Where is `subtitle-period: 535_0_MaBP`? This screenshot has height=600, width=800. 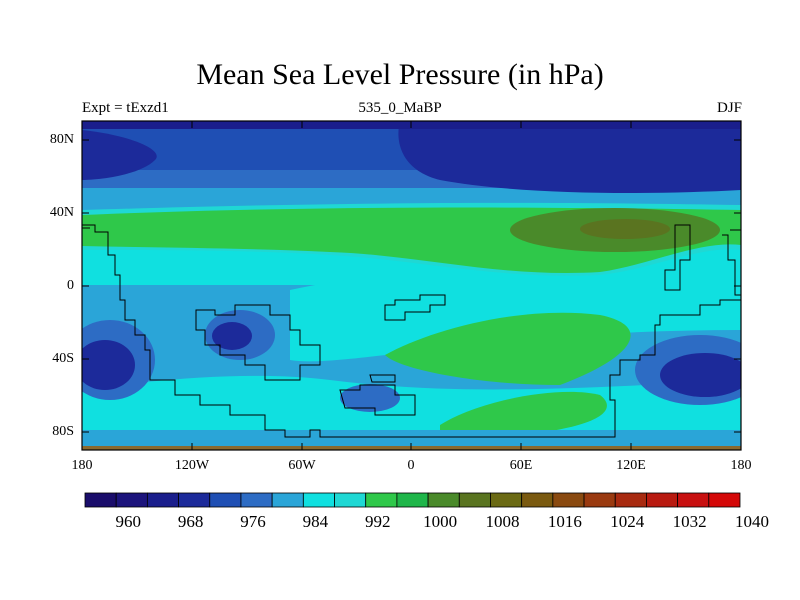
subtitle-period: 535_0_MaBP is located at coordinates (400, 108).